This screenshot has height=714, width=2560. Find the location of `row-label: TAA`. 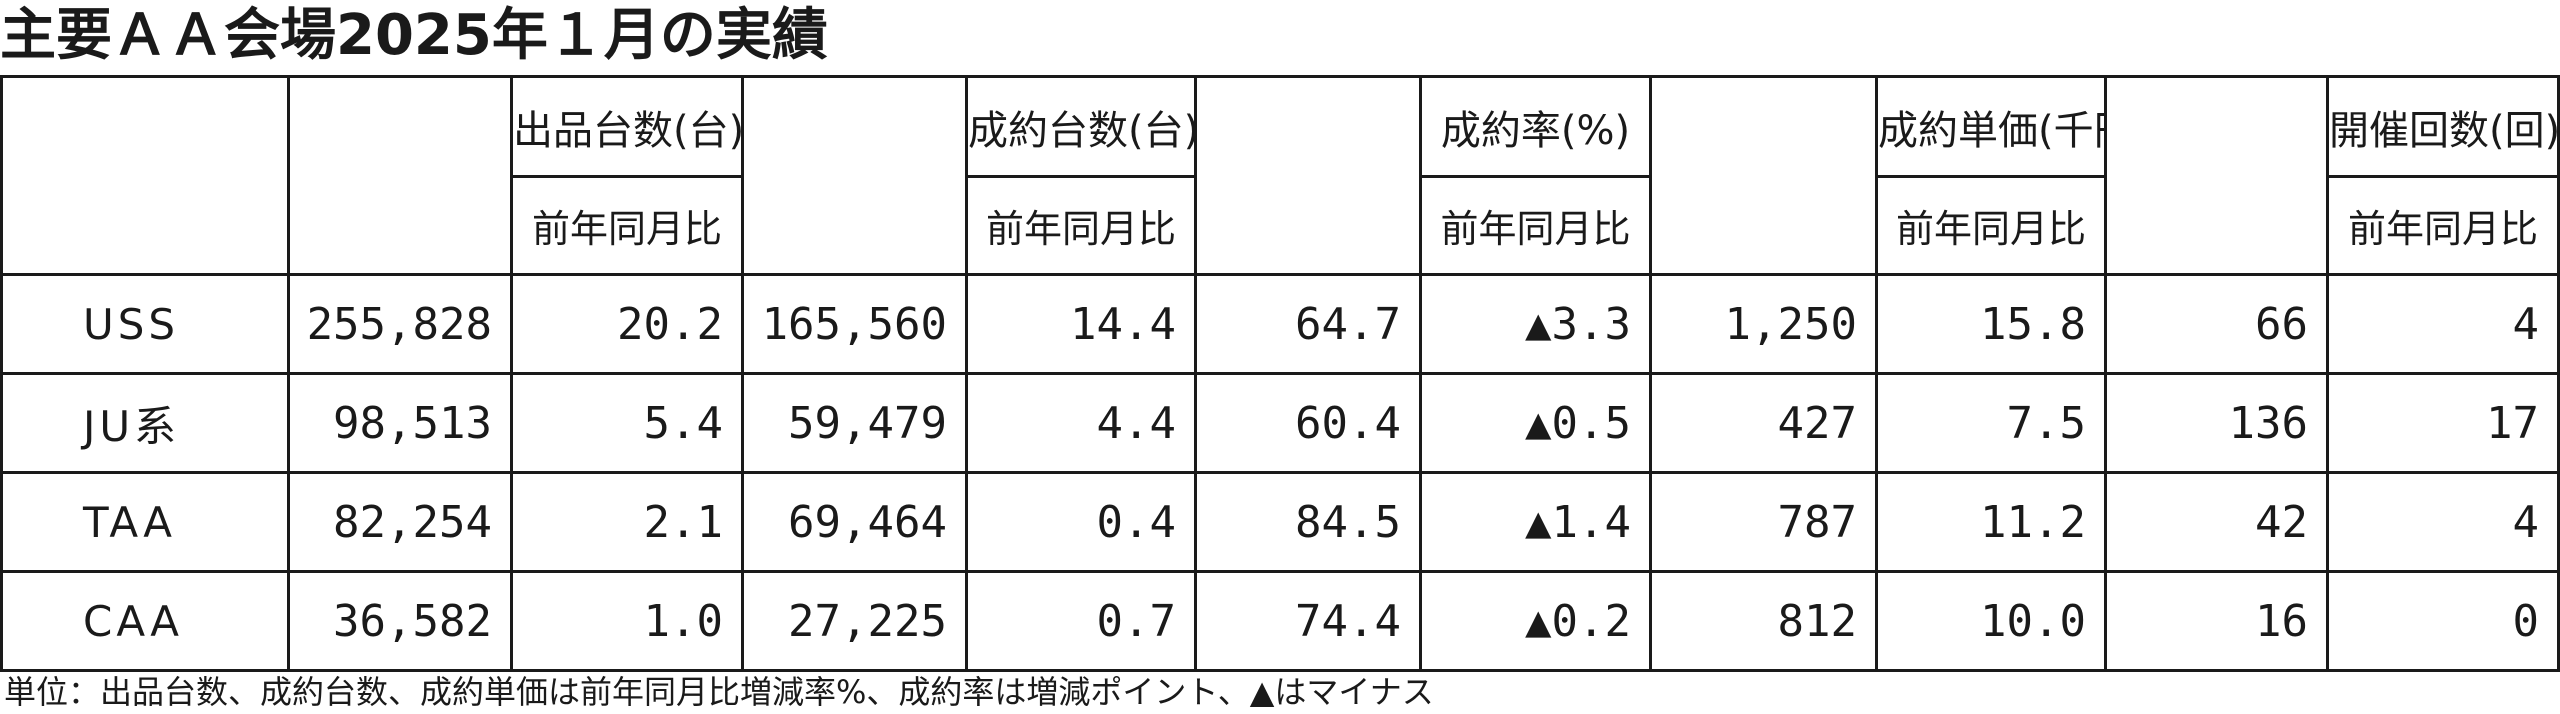

row-label: TAA is located at coordinates (145, 522).